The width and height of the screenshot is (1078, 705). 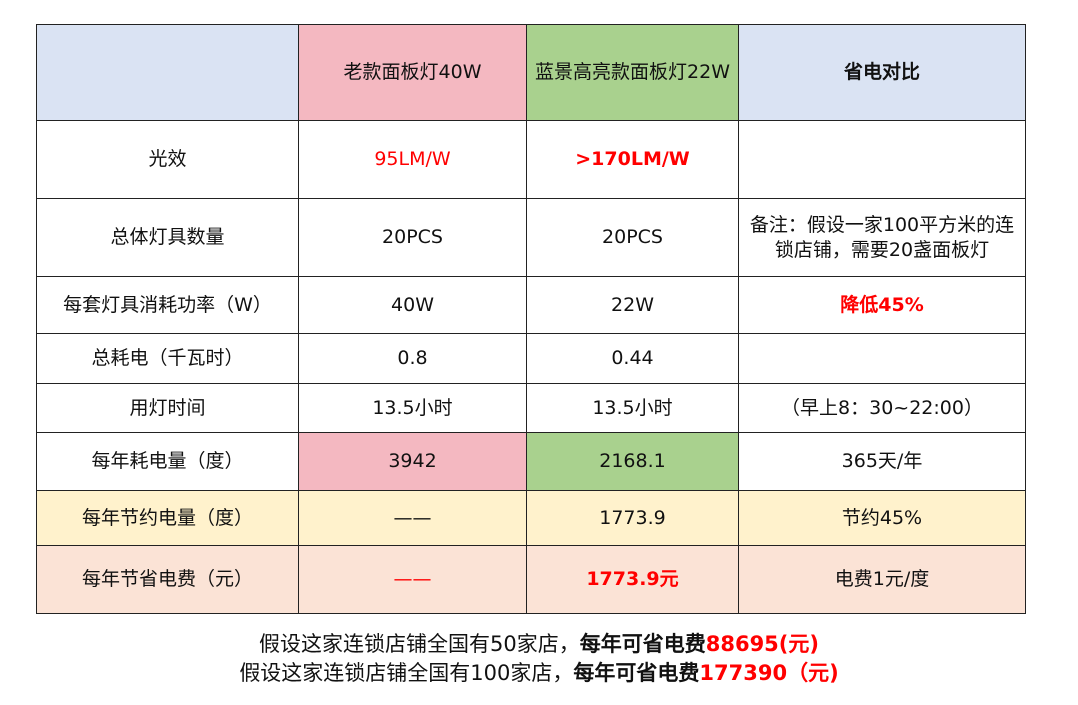 I want to click on header-new-panel: 蓝景高亮款面板灯22W, so click(x=632, y=72).